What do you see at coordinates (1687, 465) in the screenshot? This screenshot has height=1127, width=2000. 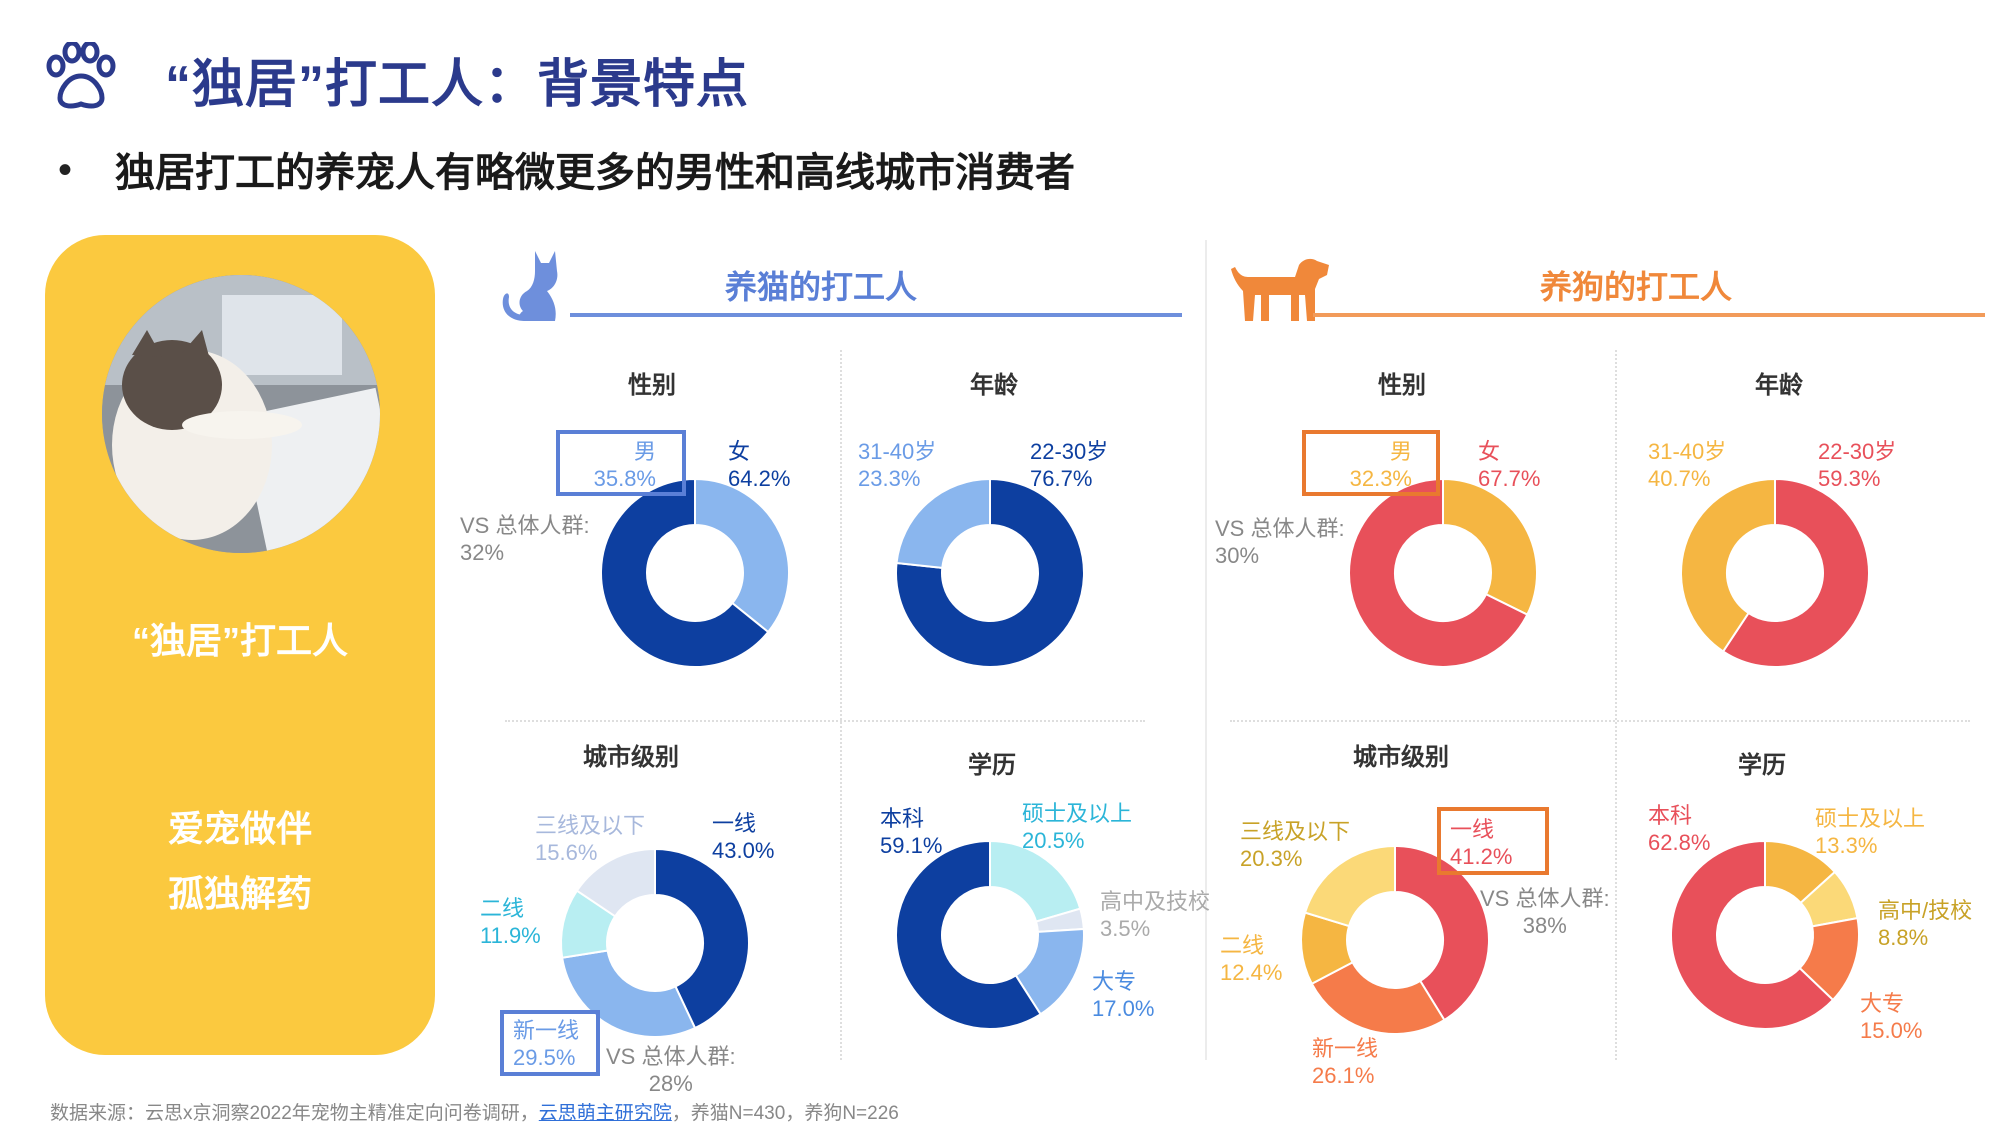 I see `dog-age-mid-label: 31-40岁 40.7%` at bounding box center [1687, 465].